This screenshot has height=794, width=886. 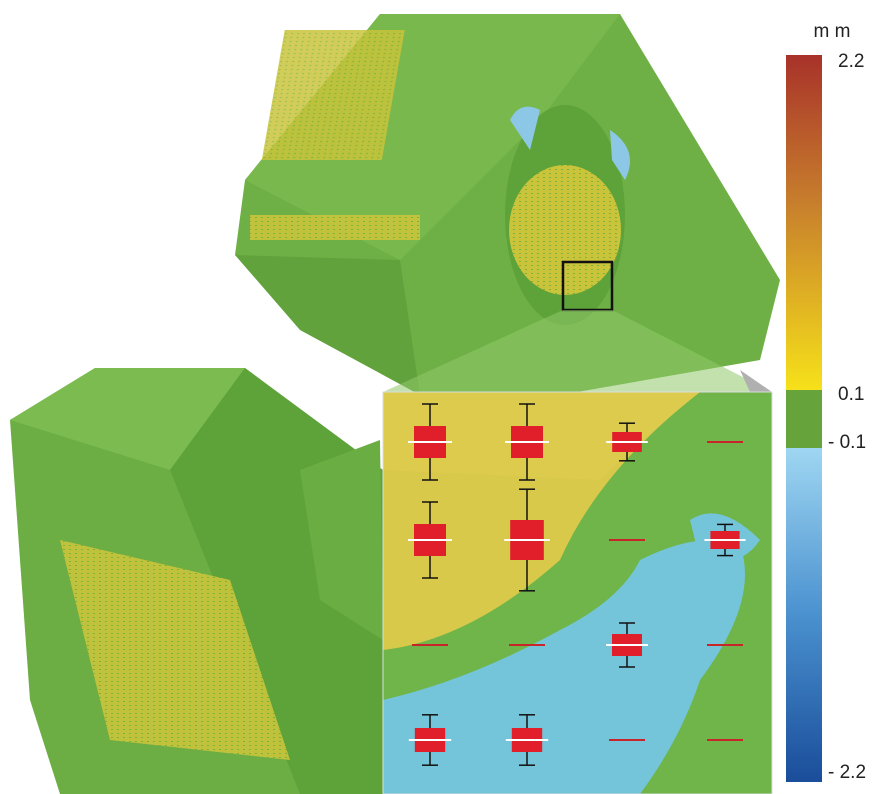 I want to click on colorbar-tick-label: - 2.2, so click(x=847, y=772).